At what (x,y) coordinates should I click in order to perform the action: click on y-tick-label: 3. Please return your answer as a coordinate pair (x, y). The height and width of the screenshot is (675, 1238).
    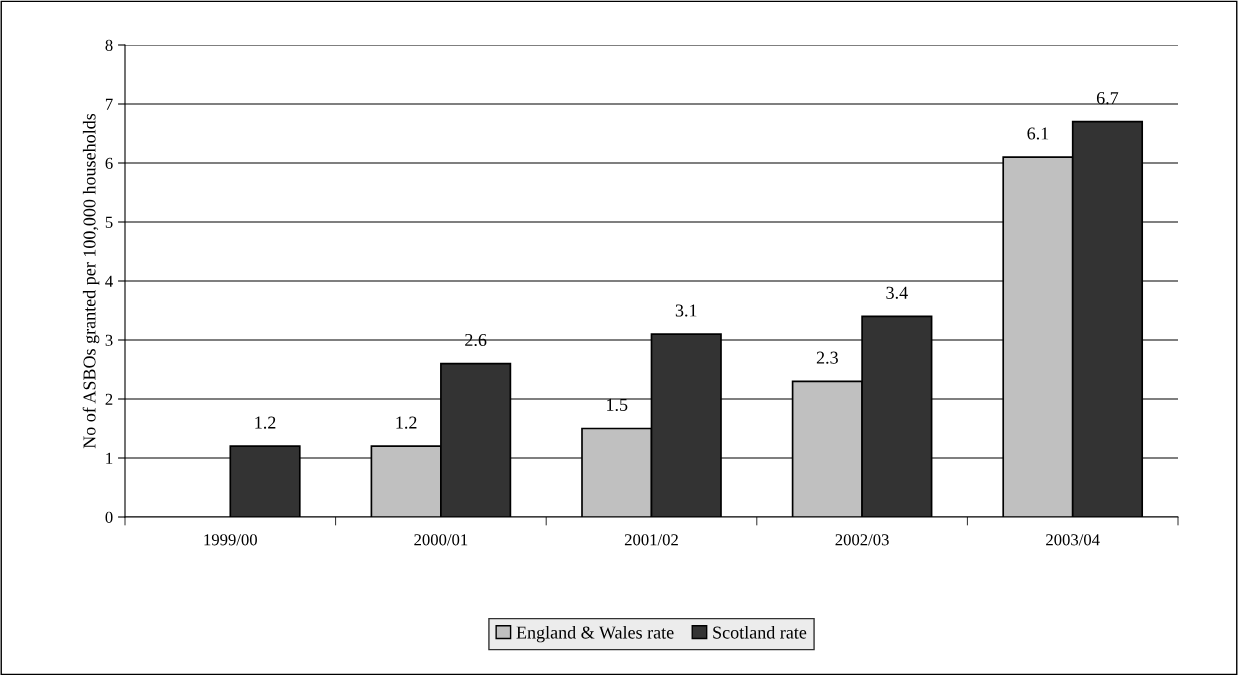
    Looking at the image, I should click on (109, 340).